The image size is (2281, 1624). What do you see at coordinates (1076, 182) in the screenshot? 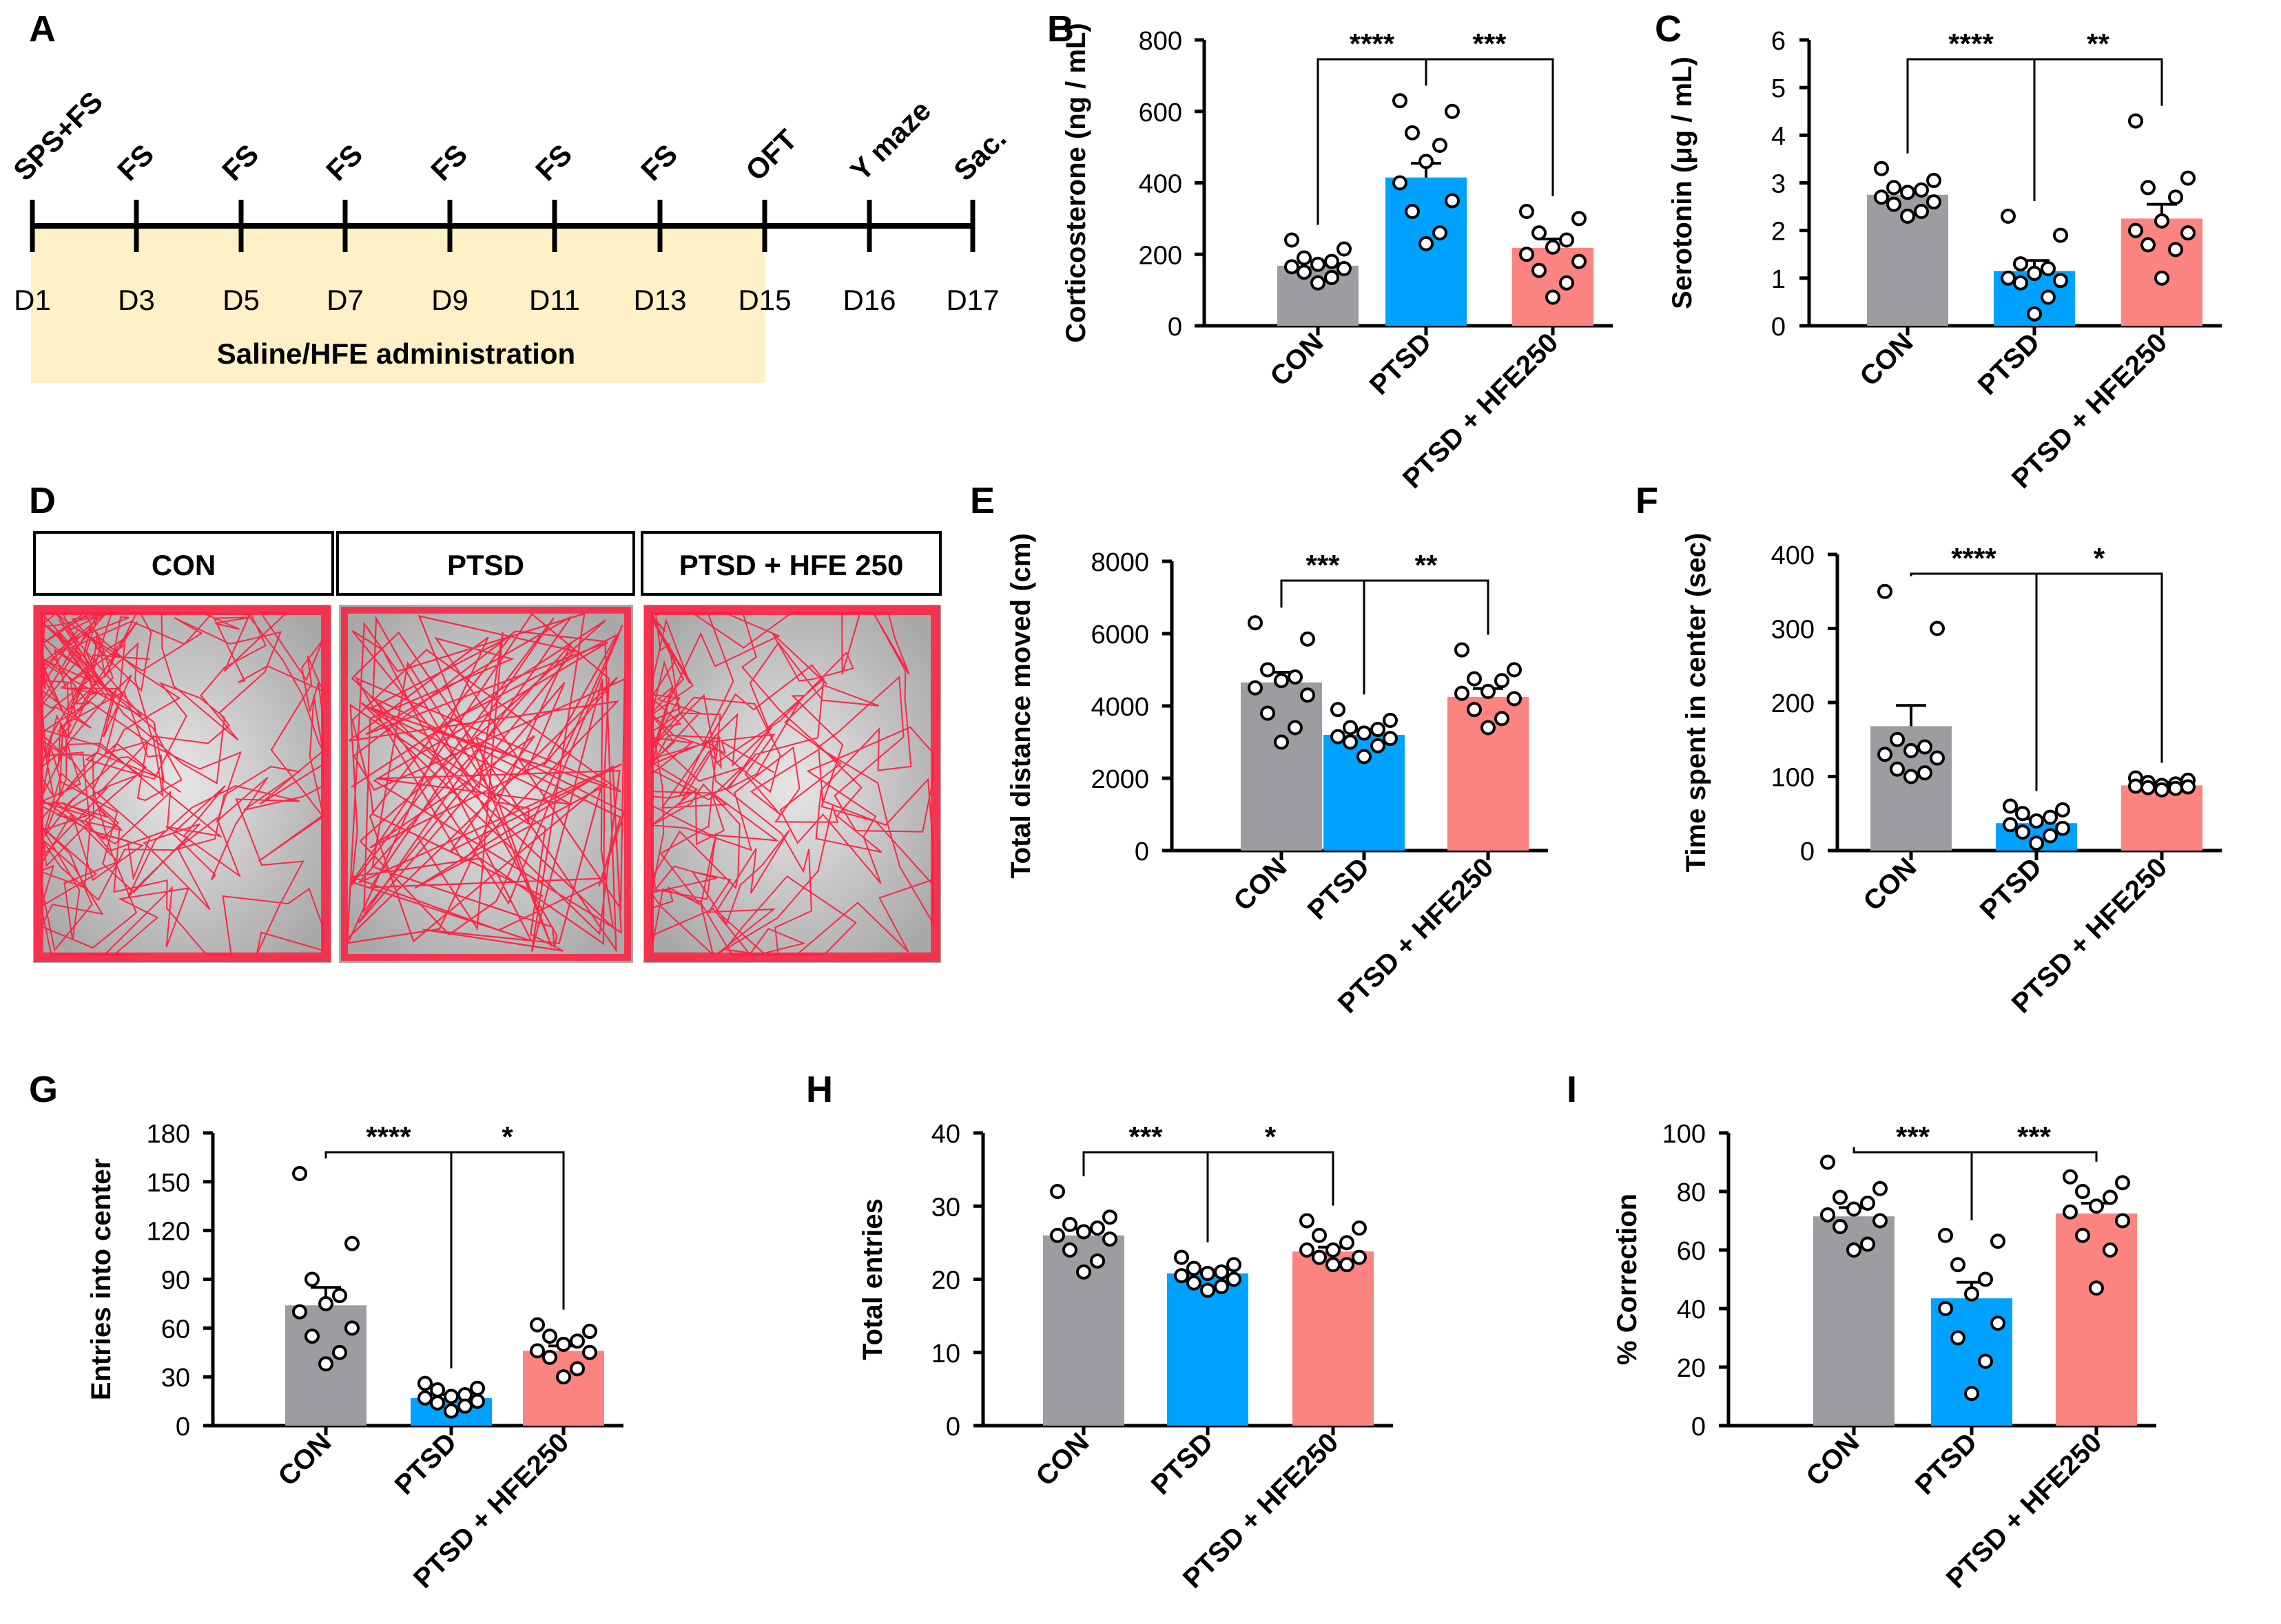
I see `y-axis-label: Corticosterone (ng / mL)` at bounding box center [1076, 182].